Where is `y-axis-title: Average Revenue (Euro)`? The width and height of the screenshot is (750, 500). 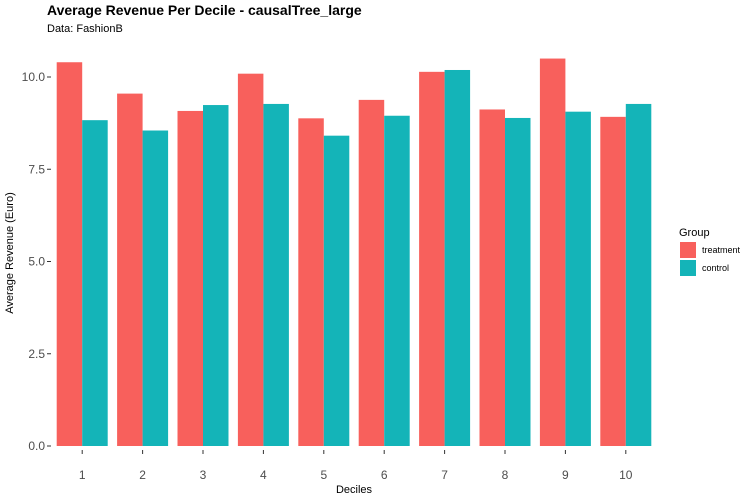
y-axis-title: Average Revenue (Euro) is located at coordinates (10, 252).